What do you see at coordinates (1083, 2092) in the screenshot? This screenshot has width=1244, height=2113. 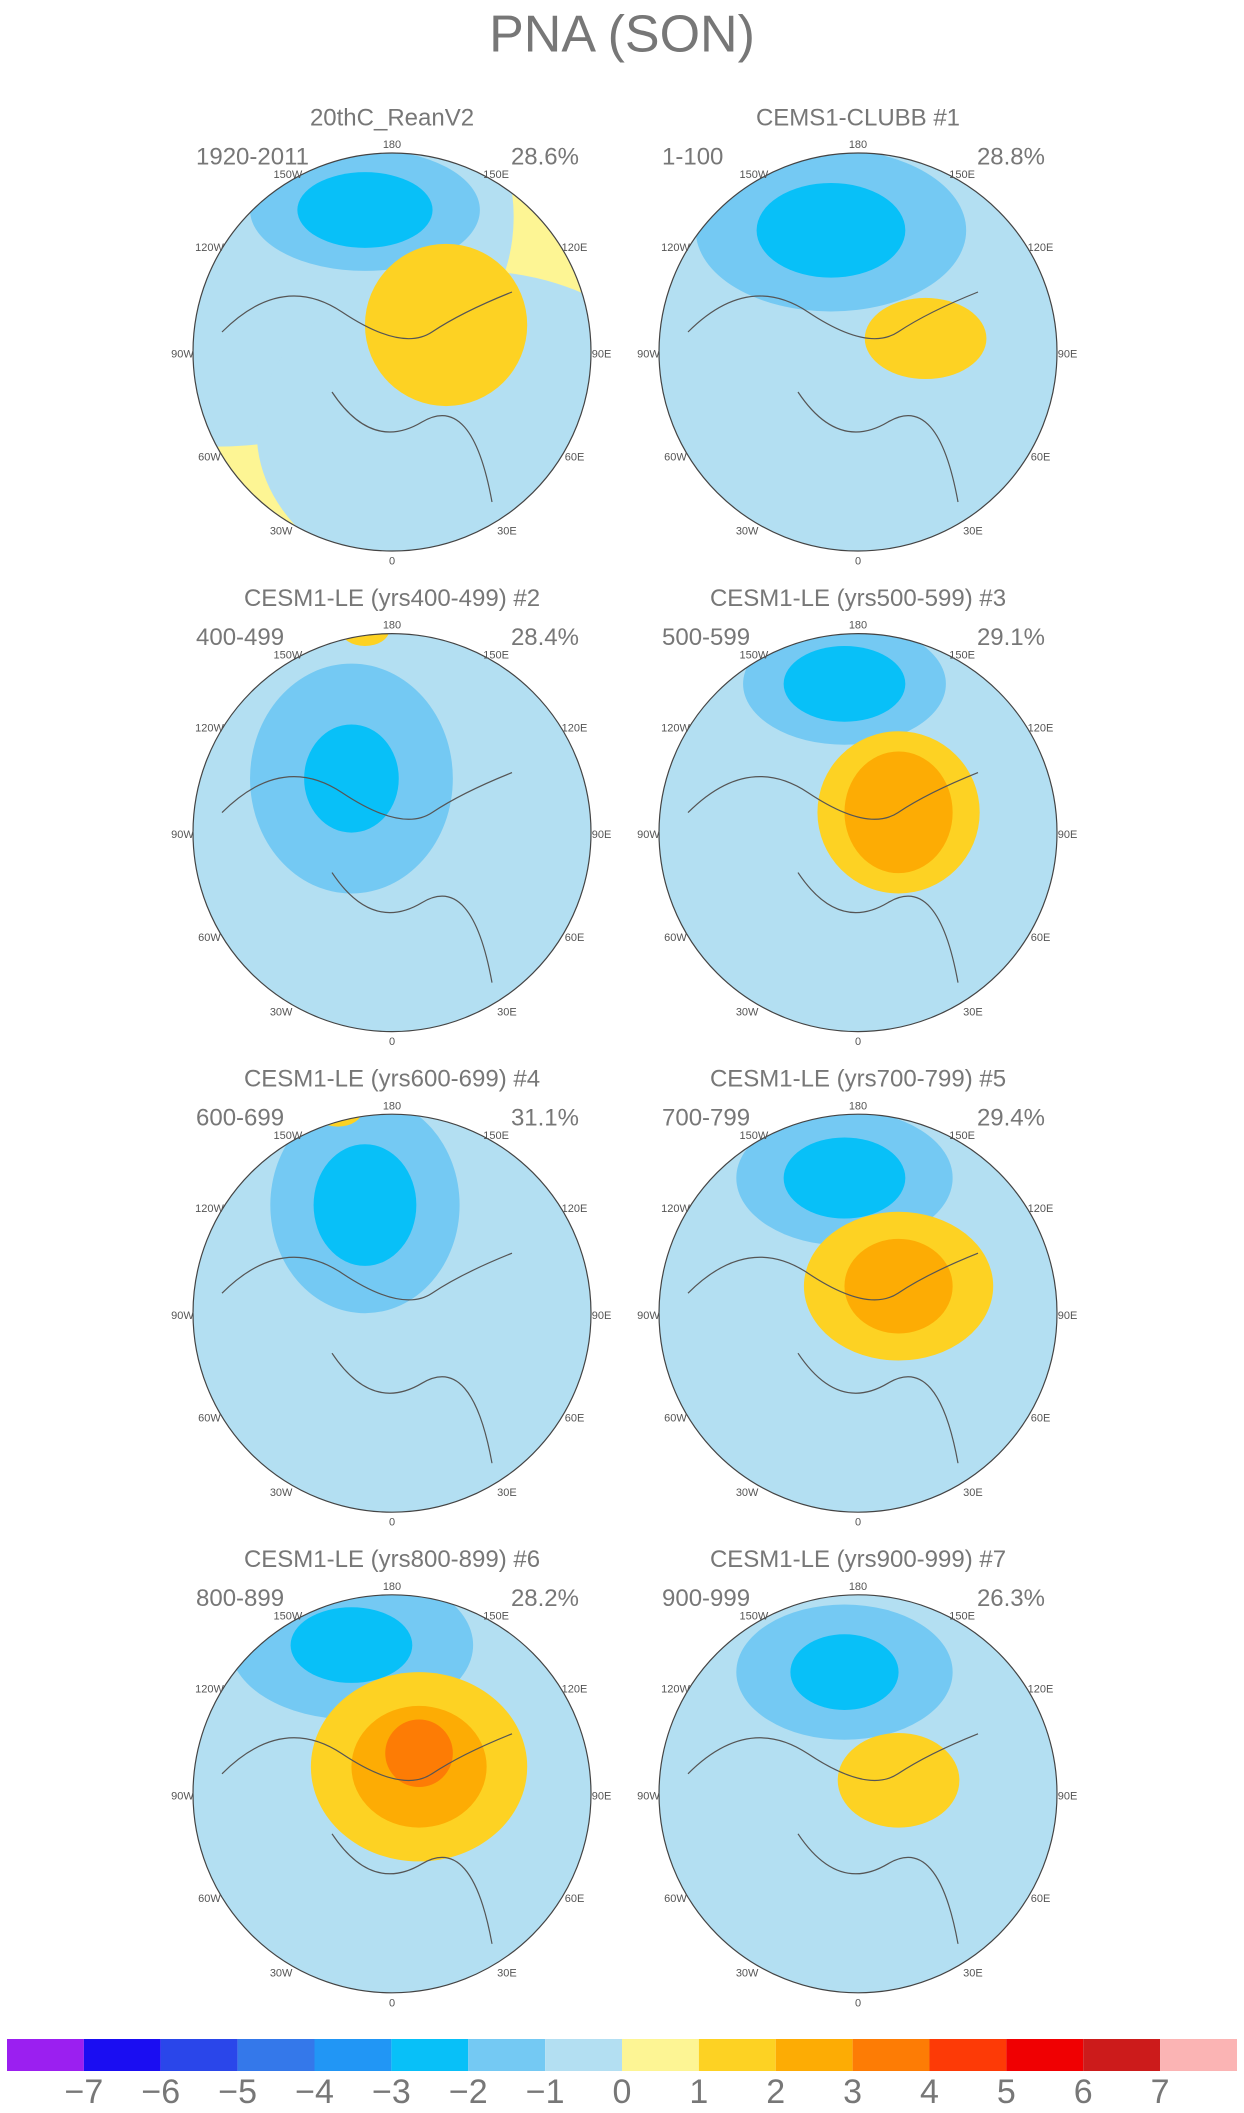 I see `colorbar-label: 6` at bounding box center [1083, 2092].